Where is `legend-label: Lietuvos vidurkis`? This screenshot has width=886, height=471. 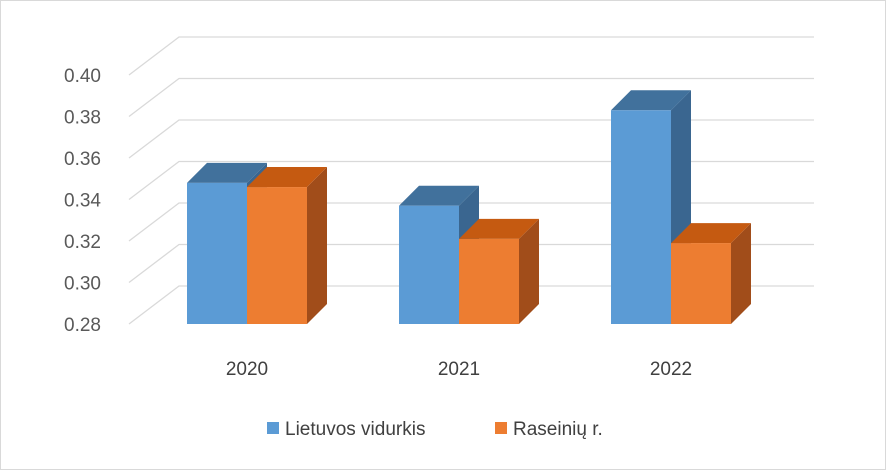 legend-label: Lietuvos vidurkis is located at coordinates (355, 429).